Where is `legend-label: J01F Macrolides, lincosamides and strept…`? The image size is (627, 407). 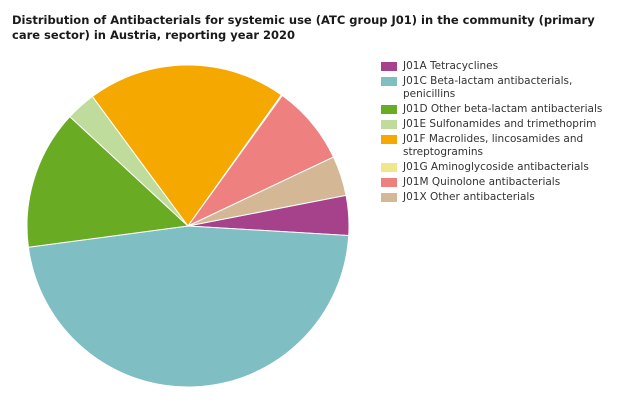 legend-label: J01F Macrolides, lincosamides and strept… is located at coordinates (493, 145).